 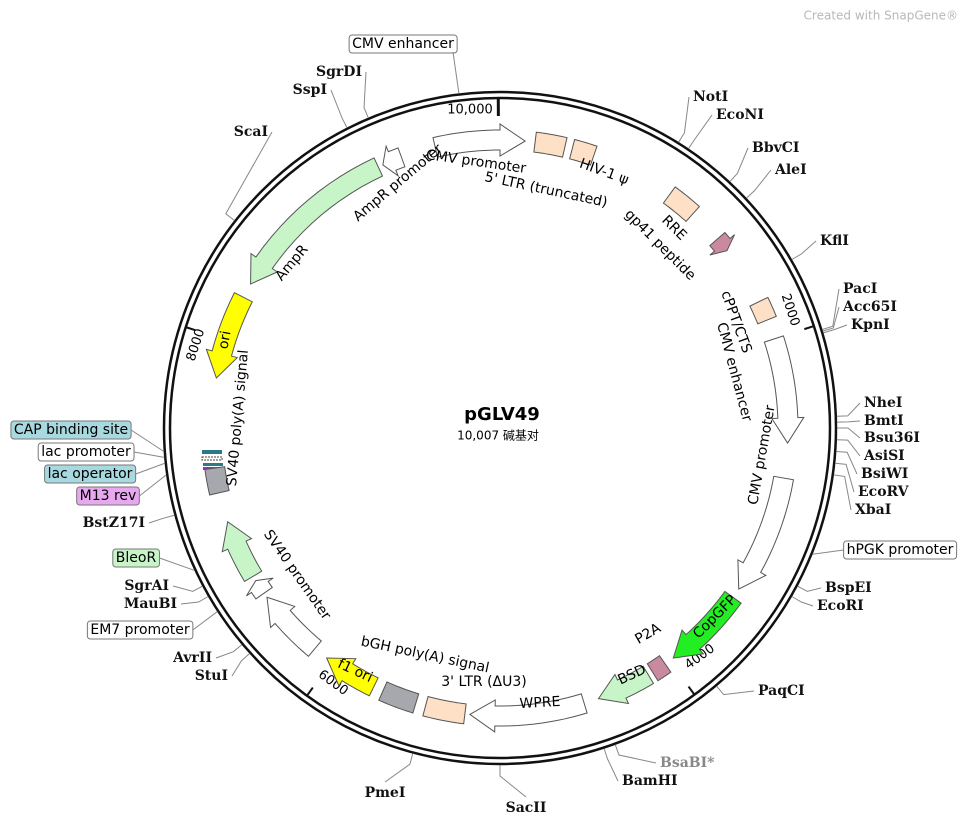 What do you see at coordinates (710, 97) in the screenshot?
I see `site-label: NotI` at bounding box center [710, 97].